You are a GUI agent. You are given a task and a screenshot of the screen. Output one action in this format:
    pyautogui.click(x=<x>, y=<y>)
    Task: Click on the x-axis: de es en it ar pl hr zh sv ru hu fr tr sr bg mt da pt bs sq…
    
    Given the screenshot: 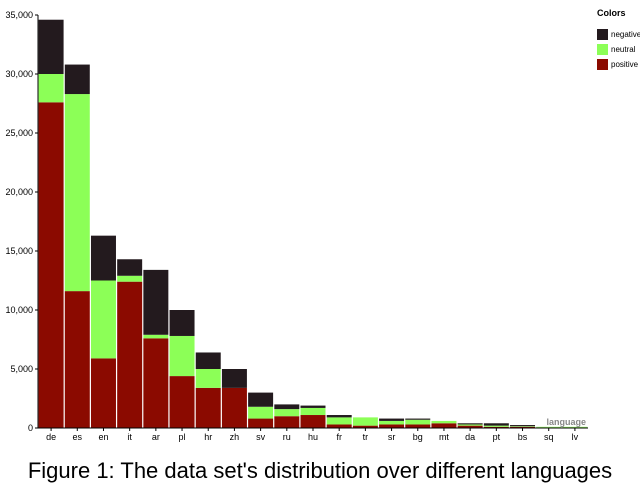 What is the action you would take?
    pyautogui.click(x=313, y=434)
    